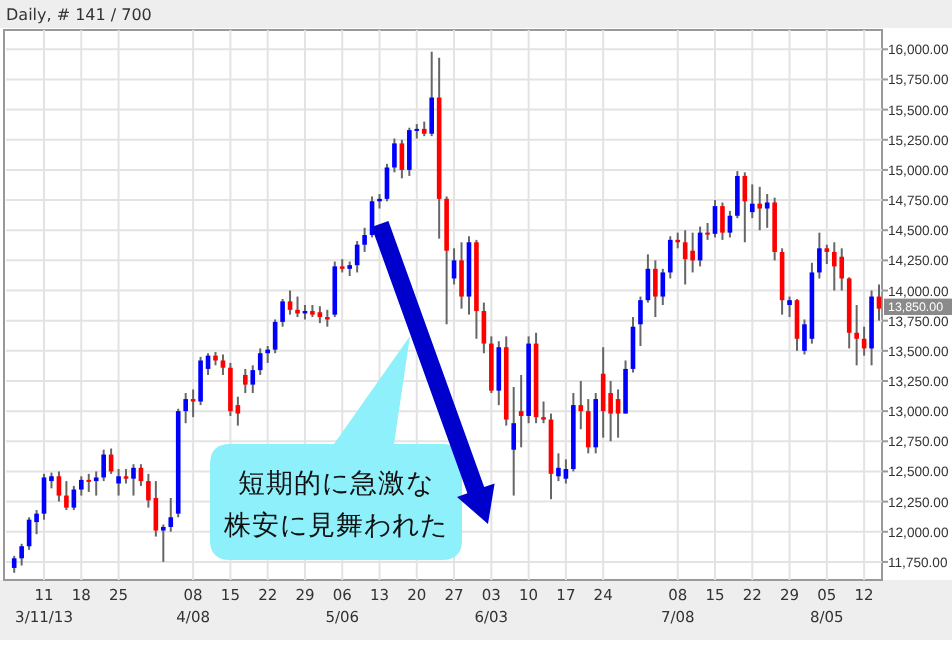 The width and height of the screenshot is (952, 660). What do you see at coordinates (335, 505) in the screenshot?
I see `annotation: 短期的に急激な株安に見舞われた` at bounding box center [335, 505].